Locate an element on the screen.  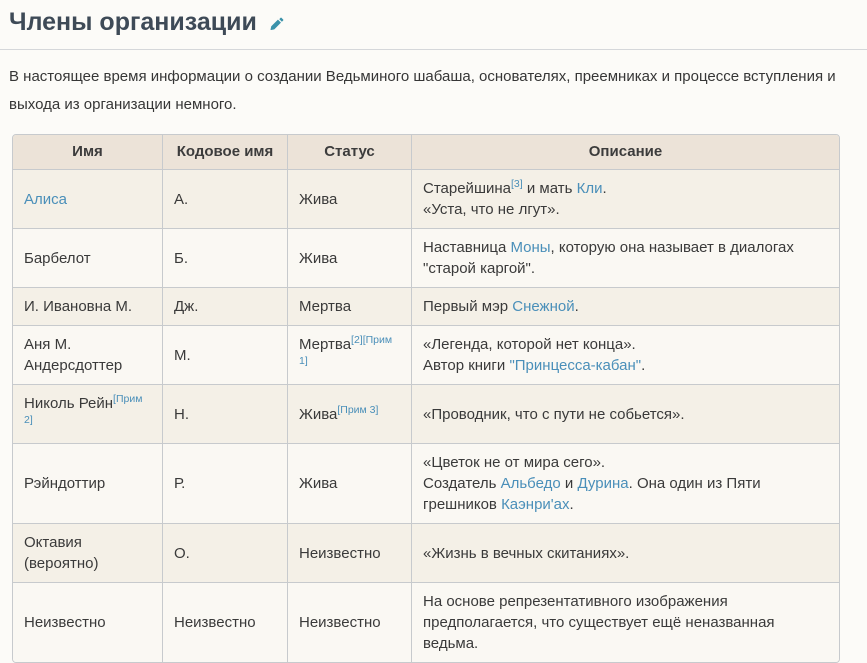
reference-link: [3] is located at coordinates (516, 184).